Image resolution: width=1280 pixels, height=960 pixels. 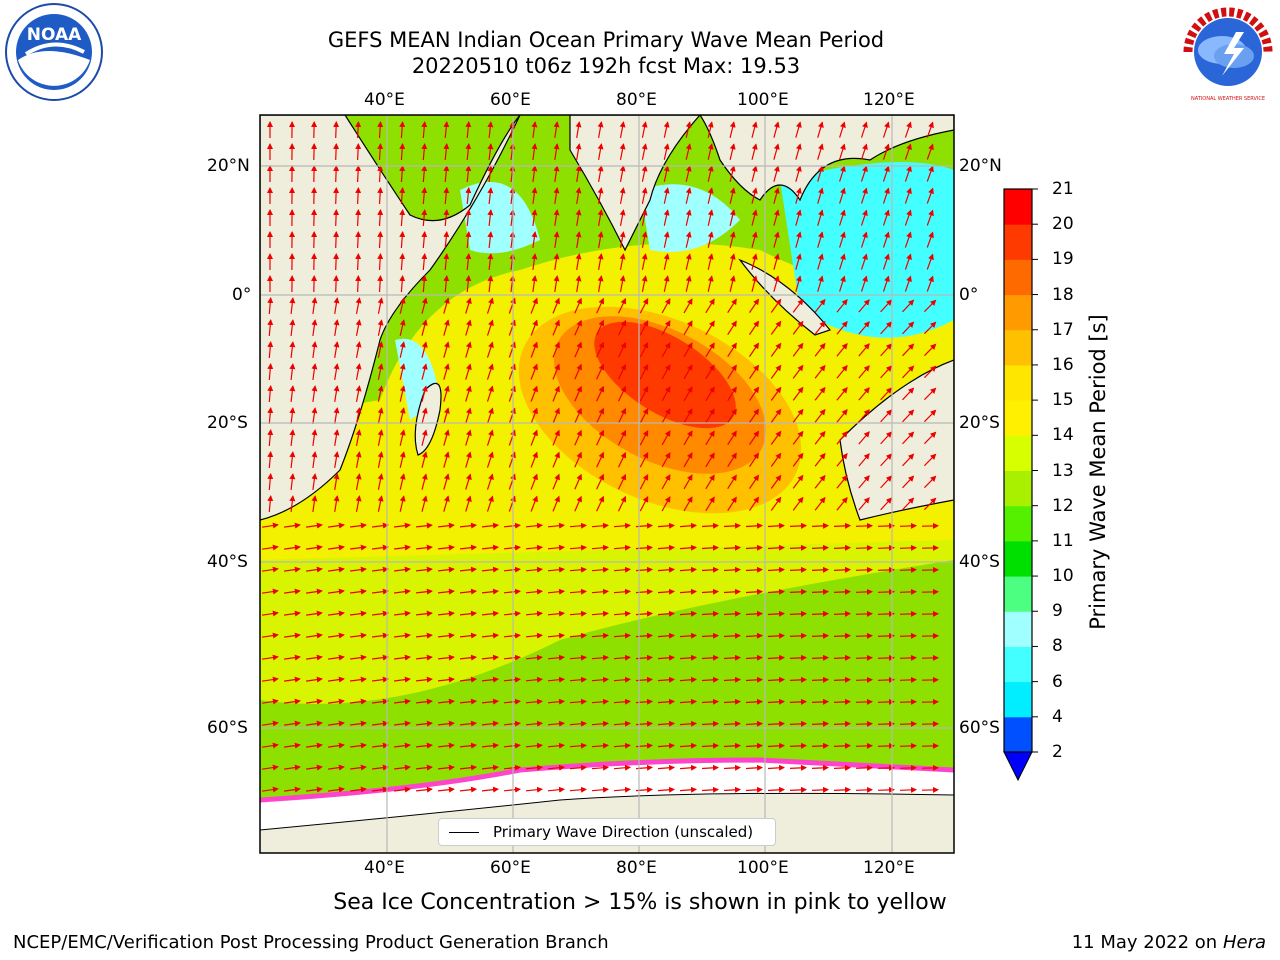 I want to click on legend-line-swatch, so click(x=464, y=832).